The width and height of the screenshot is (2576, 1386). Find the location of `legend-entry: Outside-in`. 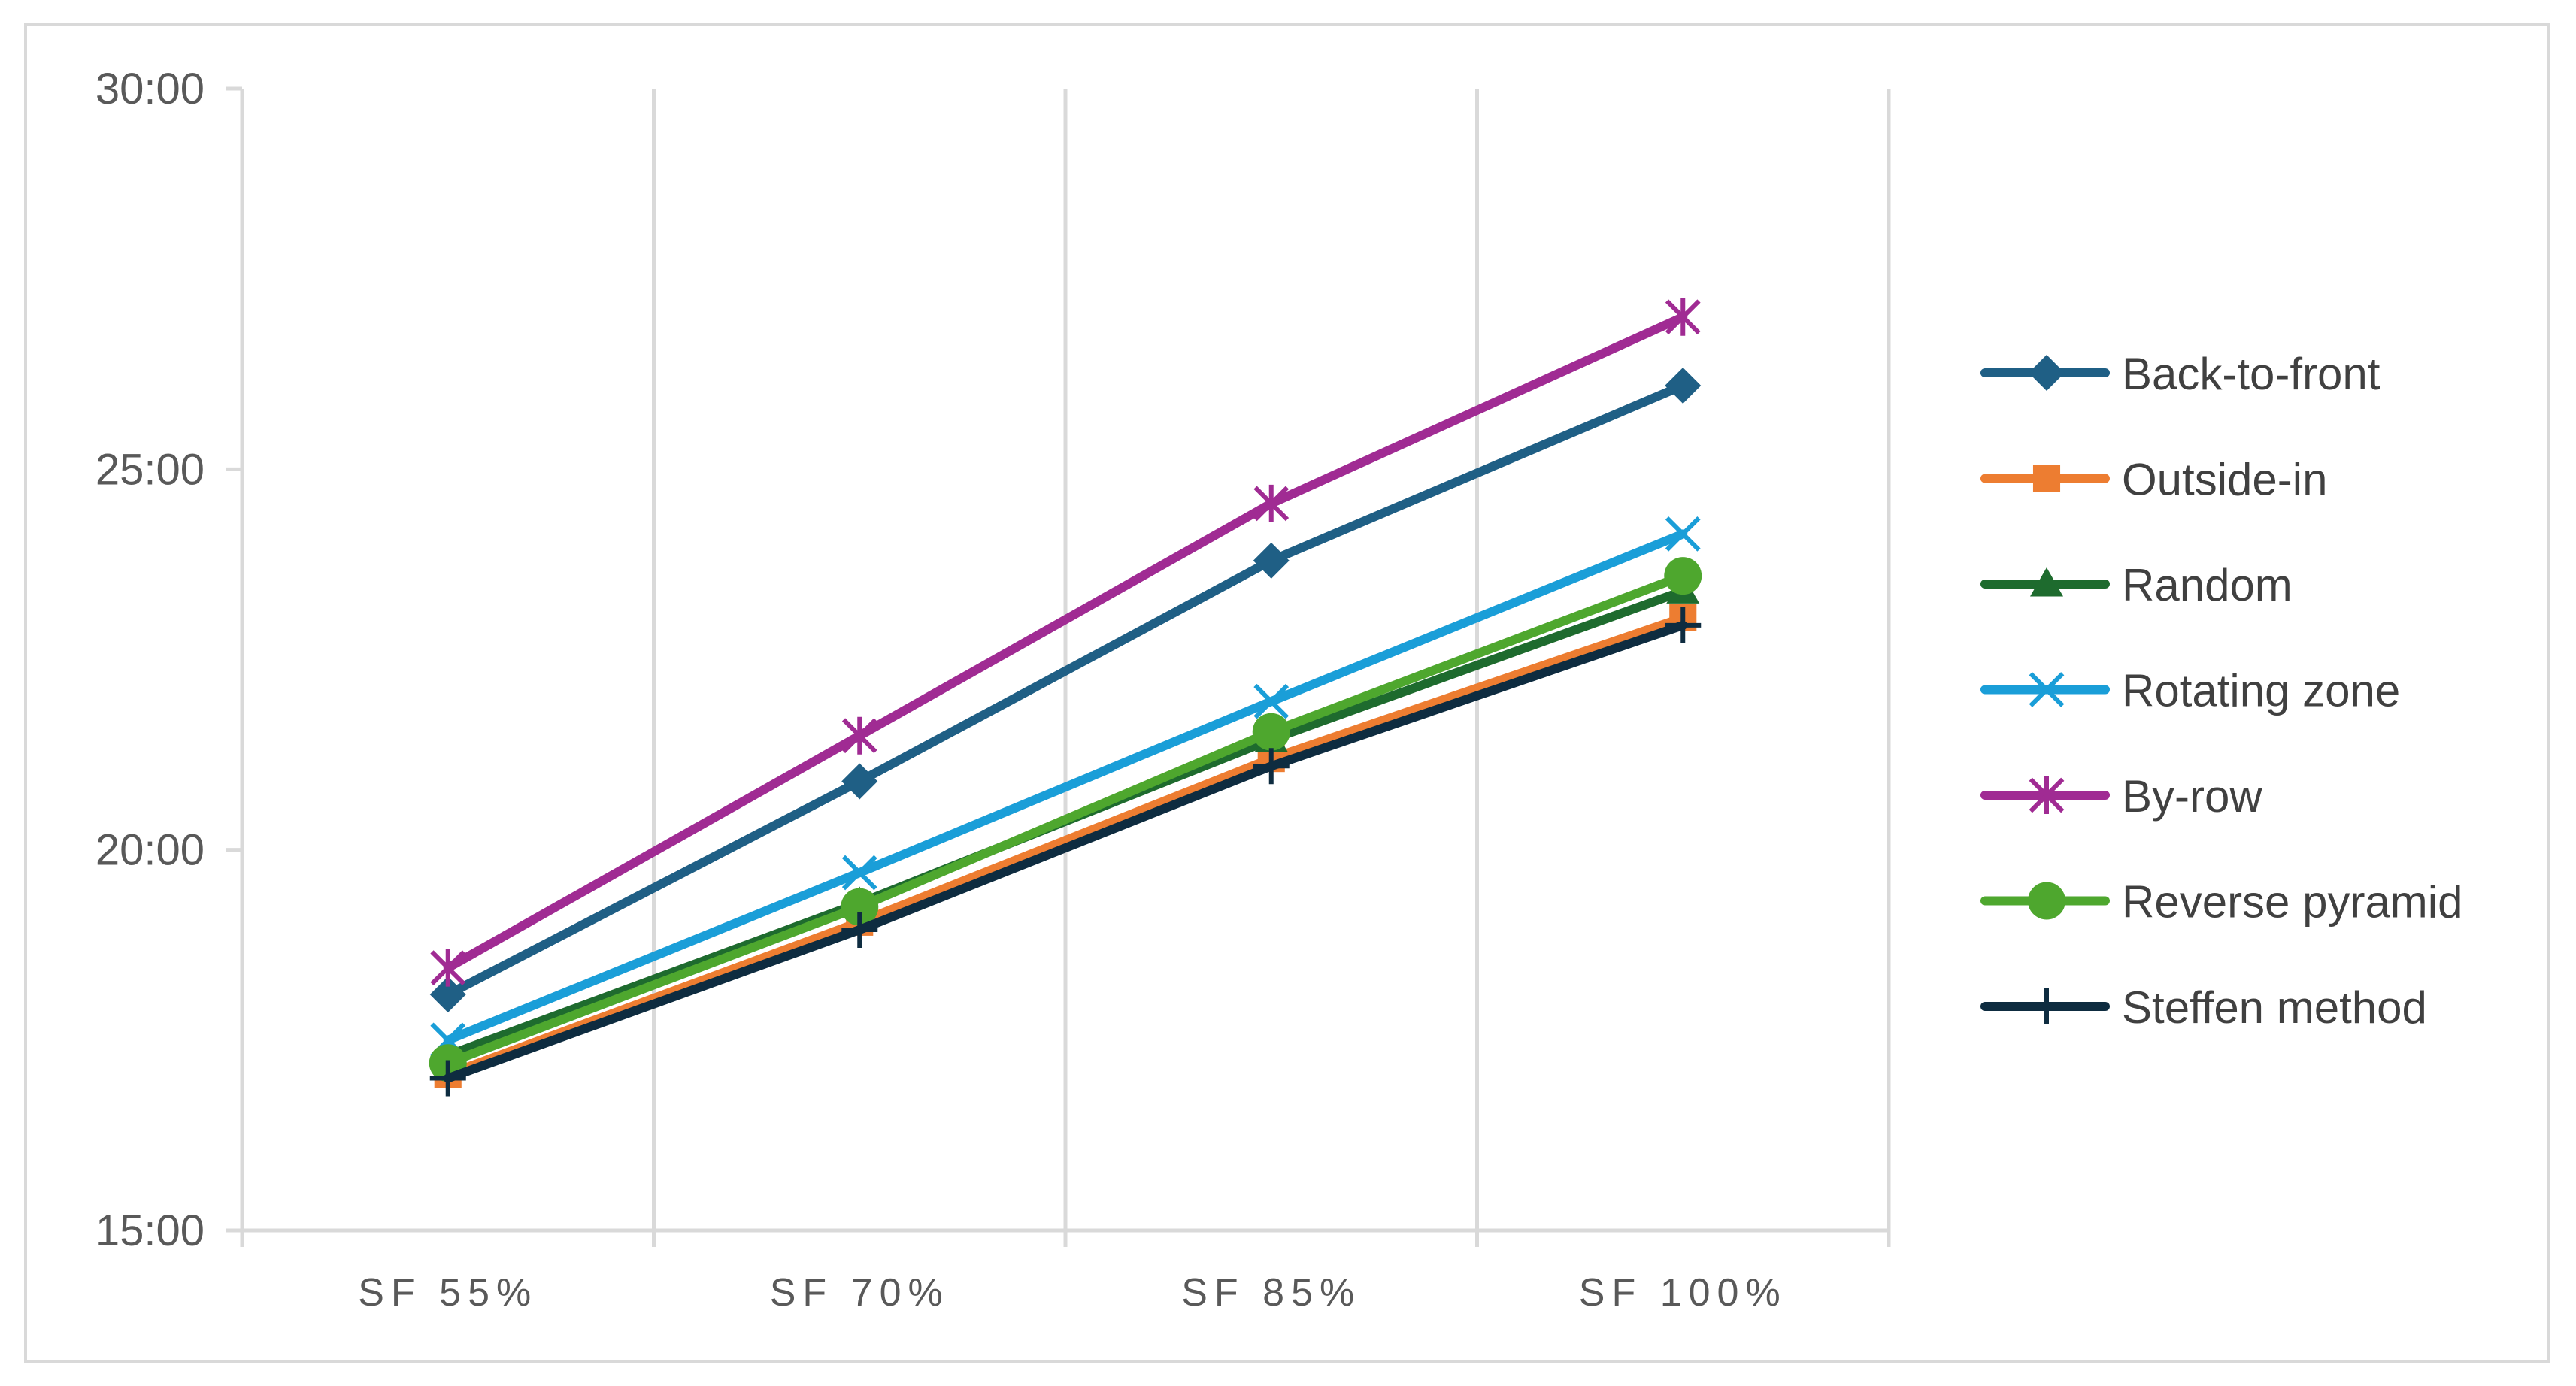

legend-entry: Outside-in is located at coordinates (2153, 480).